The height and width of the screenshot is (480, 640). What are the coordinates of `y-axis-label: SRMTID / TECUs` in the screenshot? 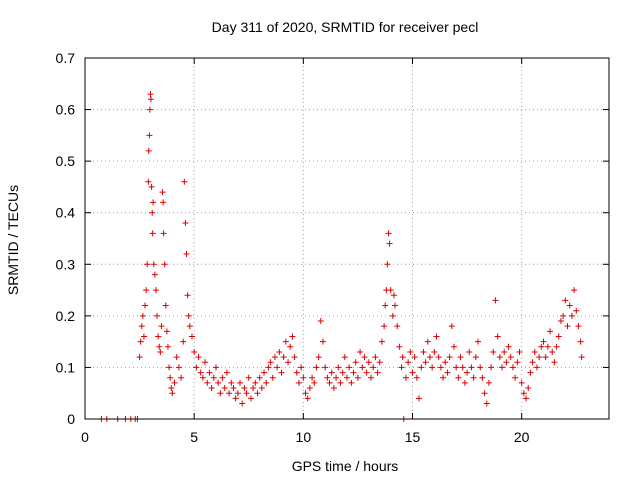 It's located at (13, 240).